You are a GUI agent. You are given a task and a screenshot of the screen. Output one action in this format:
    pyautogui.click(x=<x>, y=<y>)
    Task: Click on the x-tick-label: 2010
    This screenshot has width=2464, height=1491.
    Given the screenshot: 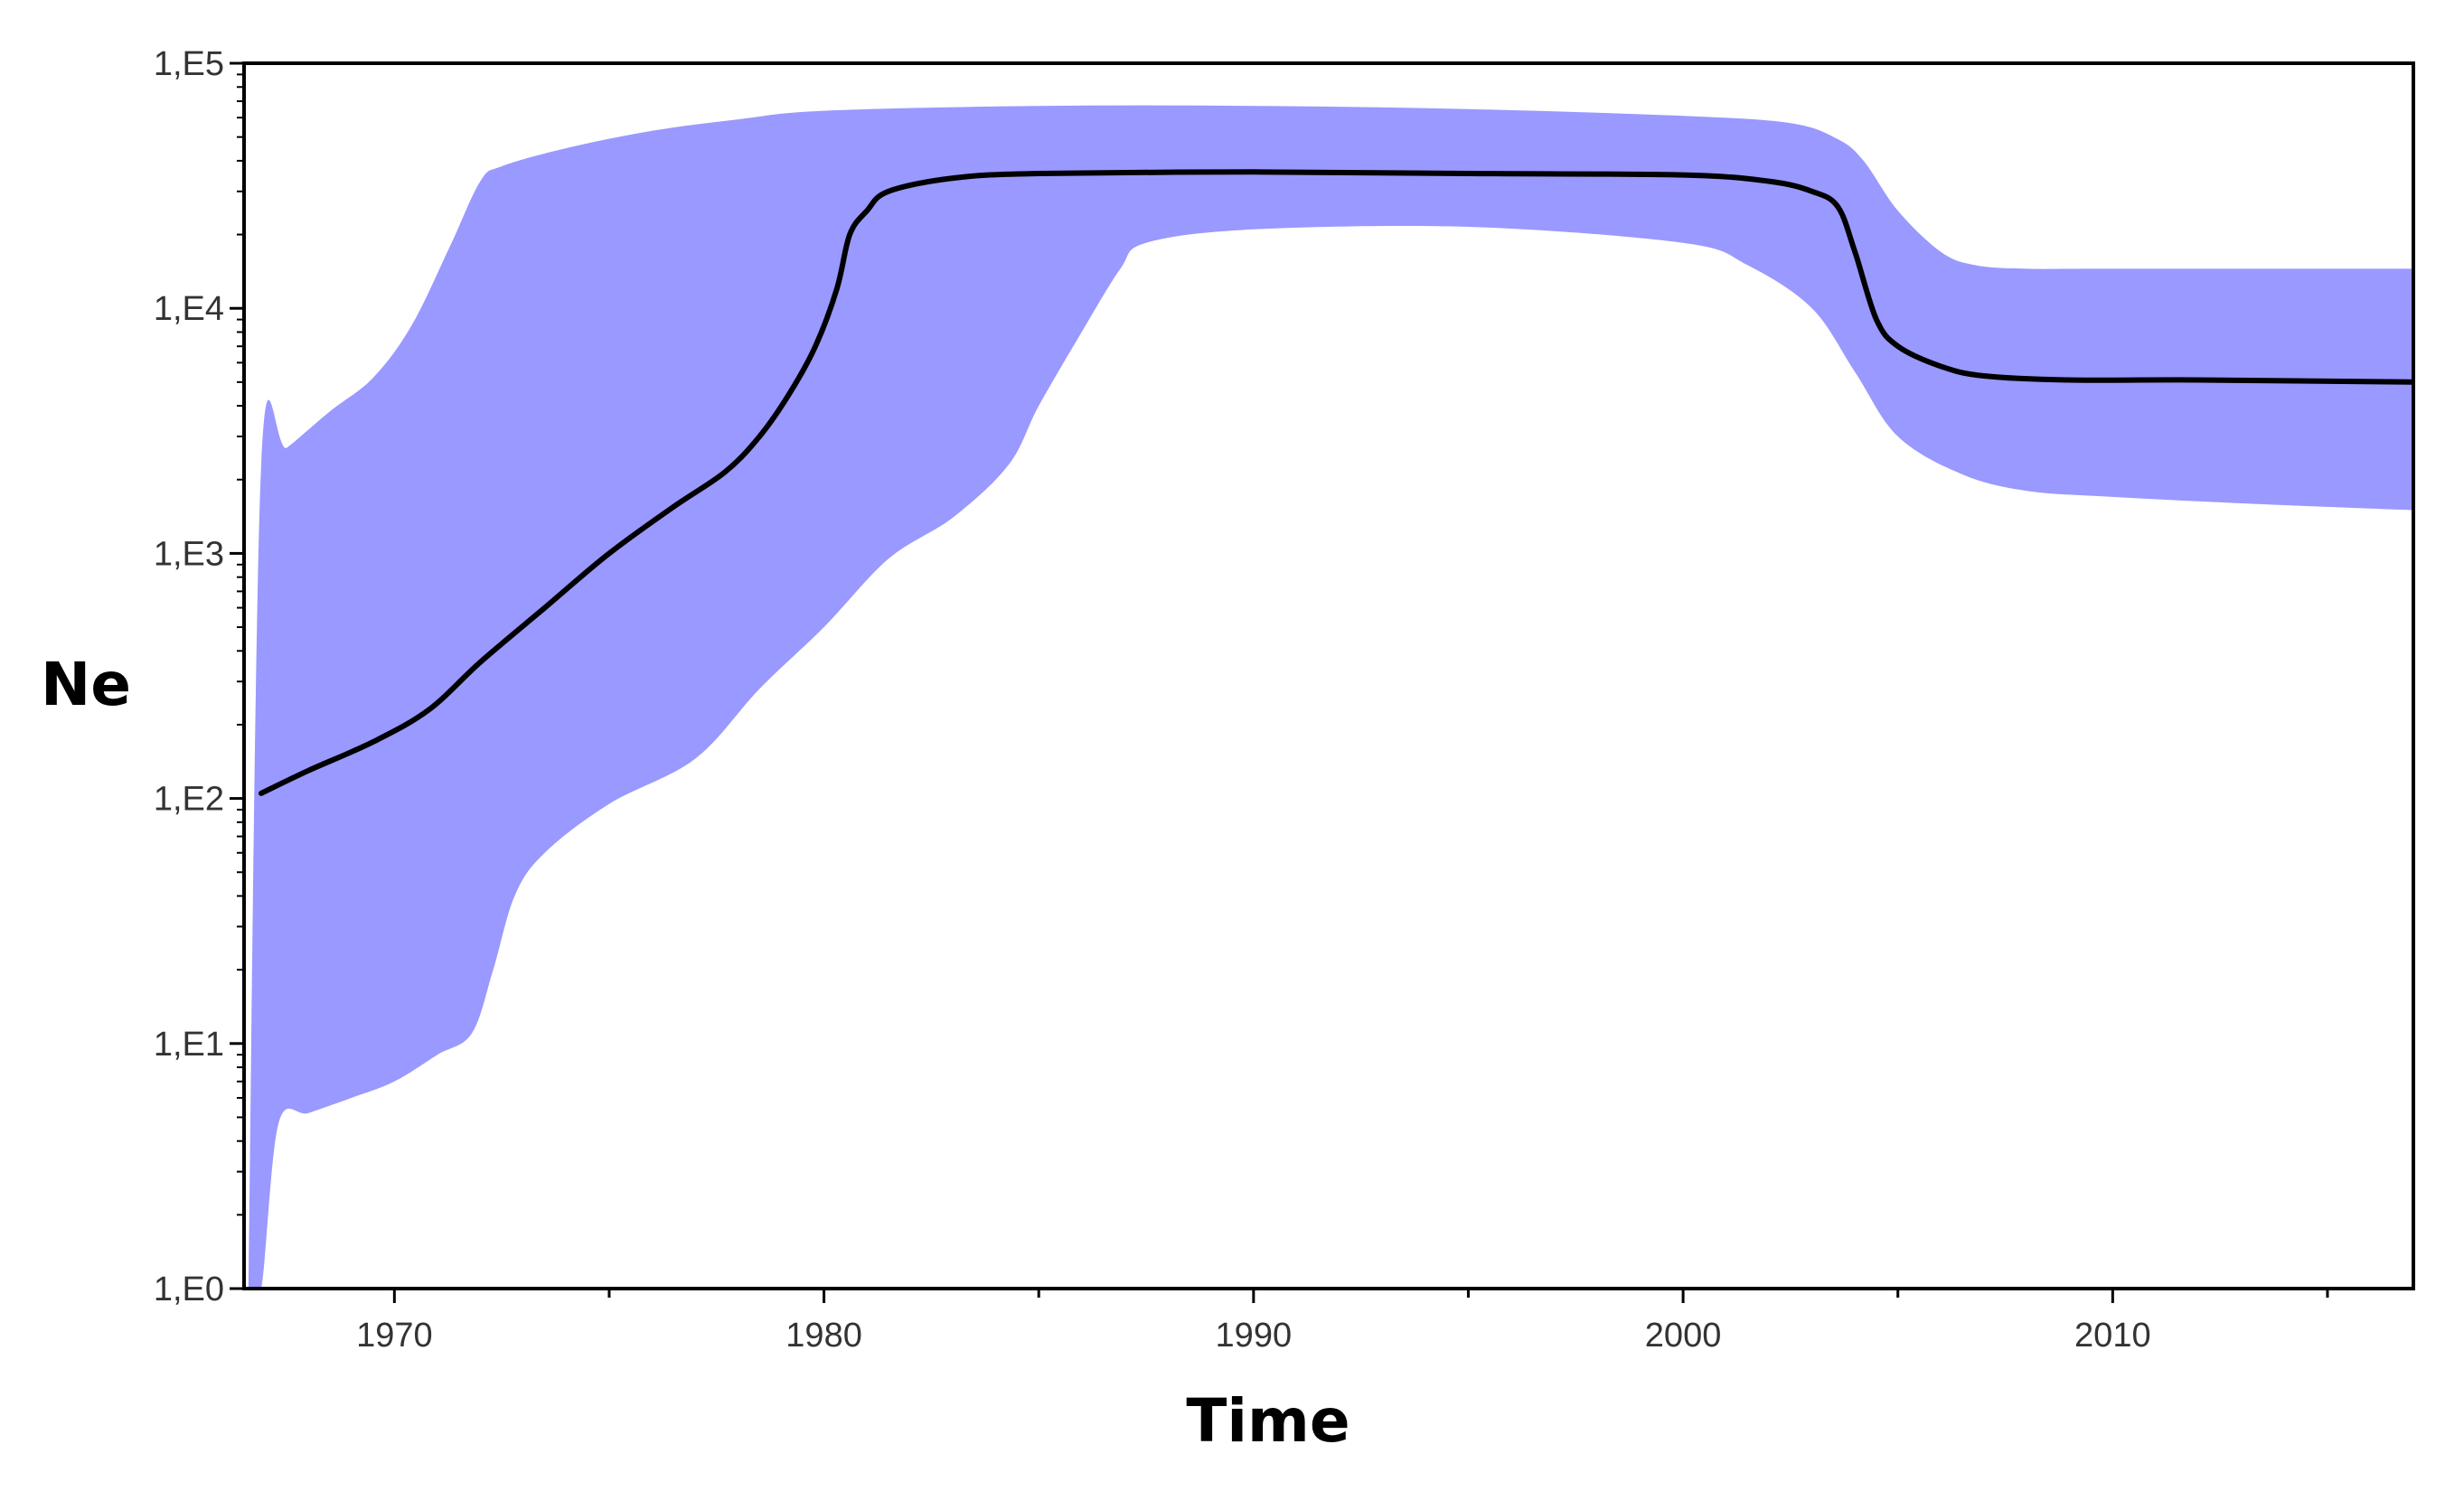 What is the action you would take?
    pyautogui.click(x=2112, y=1336)
    